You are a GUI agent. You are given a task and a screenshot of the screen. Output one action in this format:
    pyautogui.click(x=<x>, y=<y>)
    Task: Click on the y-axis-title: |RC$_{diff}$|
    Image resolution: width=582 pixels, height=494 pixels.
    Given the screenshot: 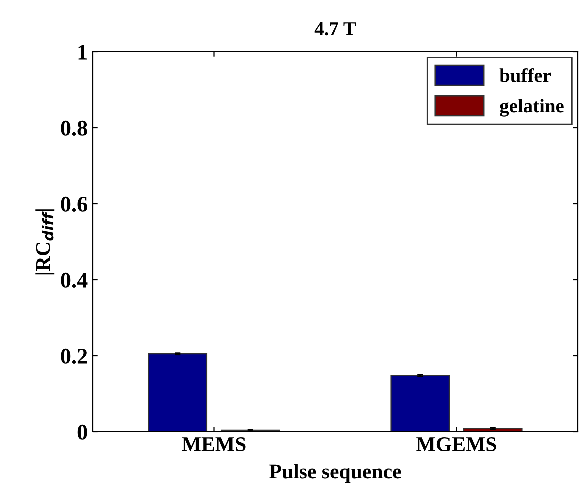 What is the action you would take?
    pyautogui.click(x=45, y=242)
    